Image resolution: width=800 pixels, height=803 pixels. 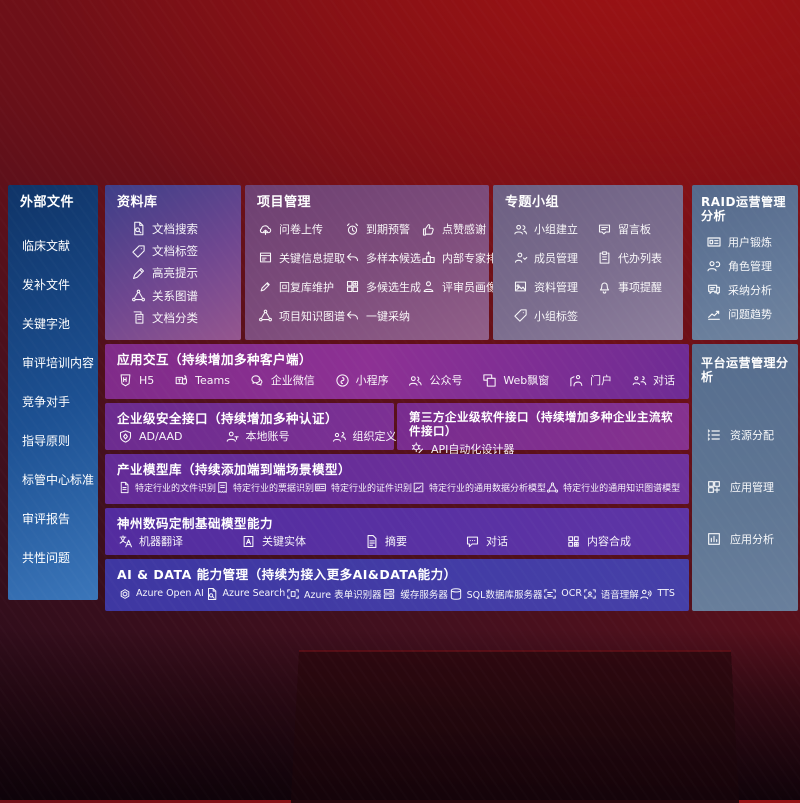 I want to click on raid-items: 用户锻炼角色管理采纳分析问题趋势, so click(x=745, y=282).